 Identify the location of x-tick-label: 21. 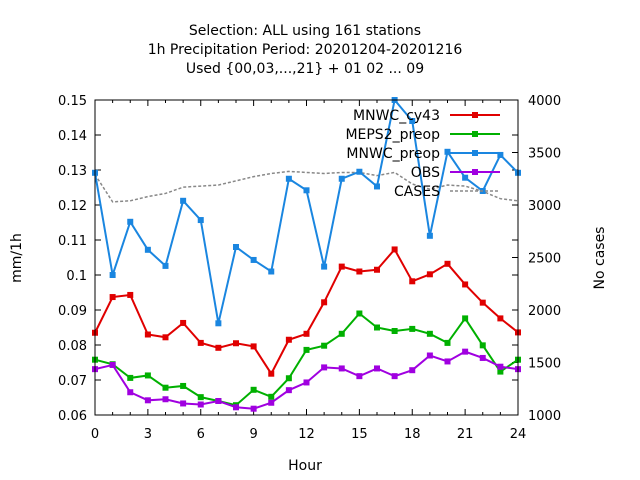
(465, 434).